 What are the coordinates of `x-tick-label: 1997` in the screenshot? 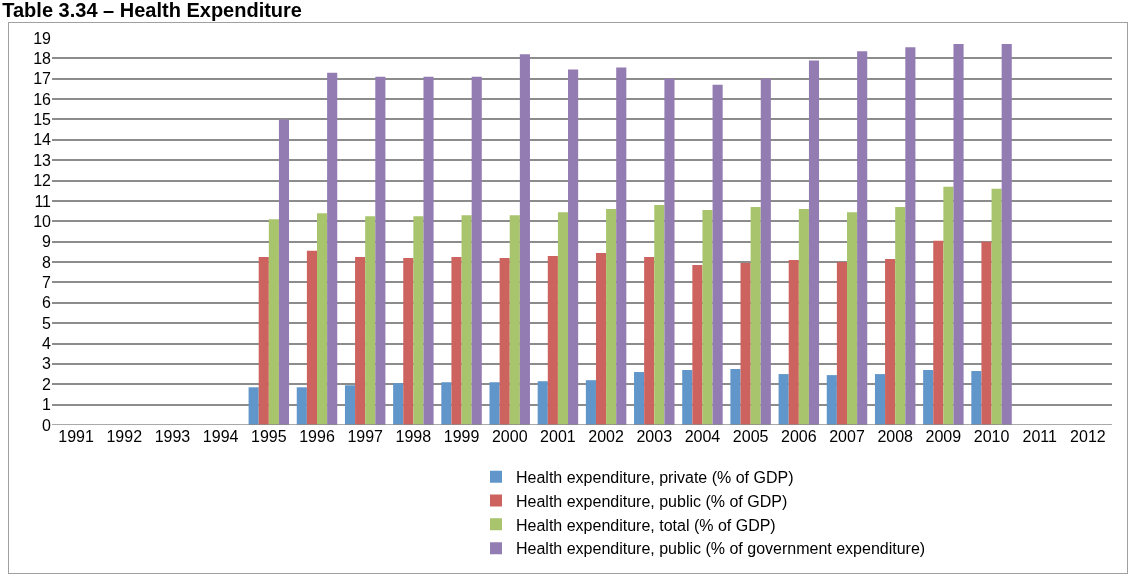 It's located at (365, 436).